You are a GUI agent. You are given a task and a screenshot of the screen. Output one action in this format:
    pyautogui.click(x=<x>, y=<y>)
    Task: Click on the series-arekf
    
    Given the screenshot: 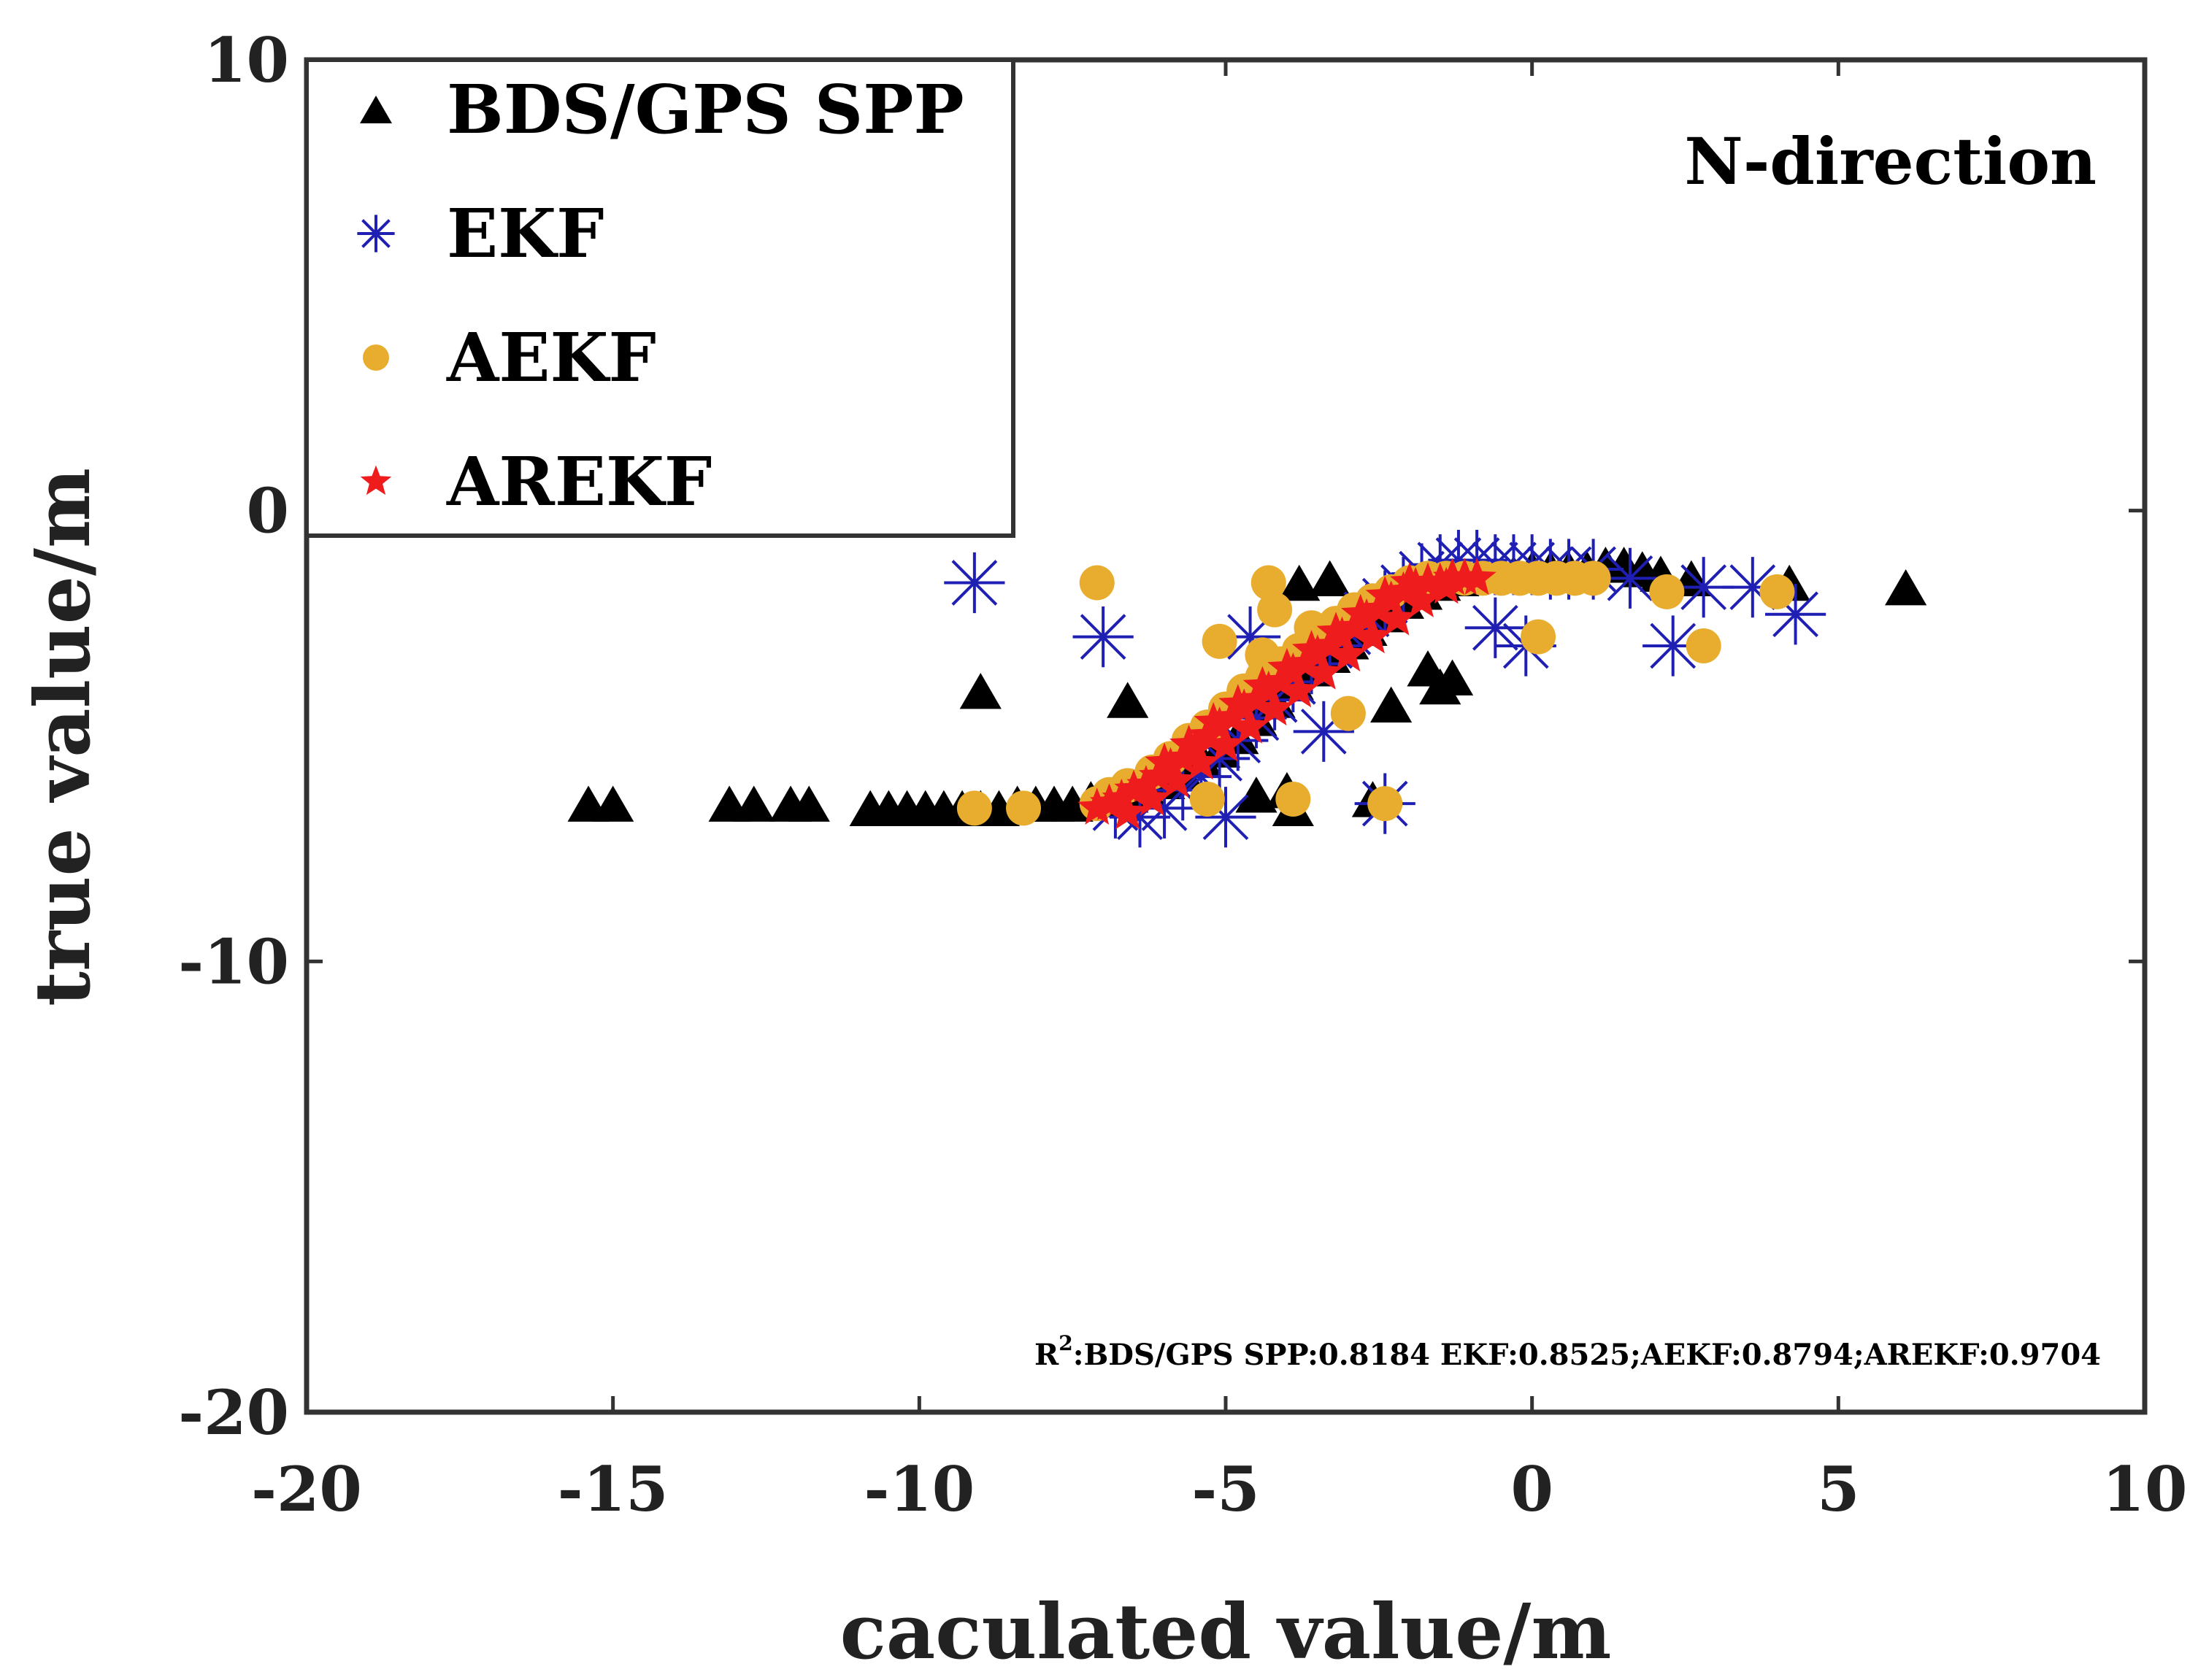 What is the action you would take?
    pyautogui.click(x=1286, y=694)
    